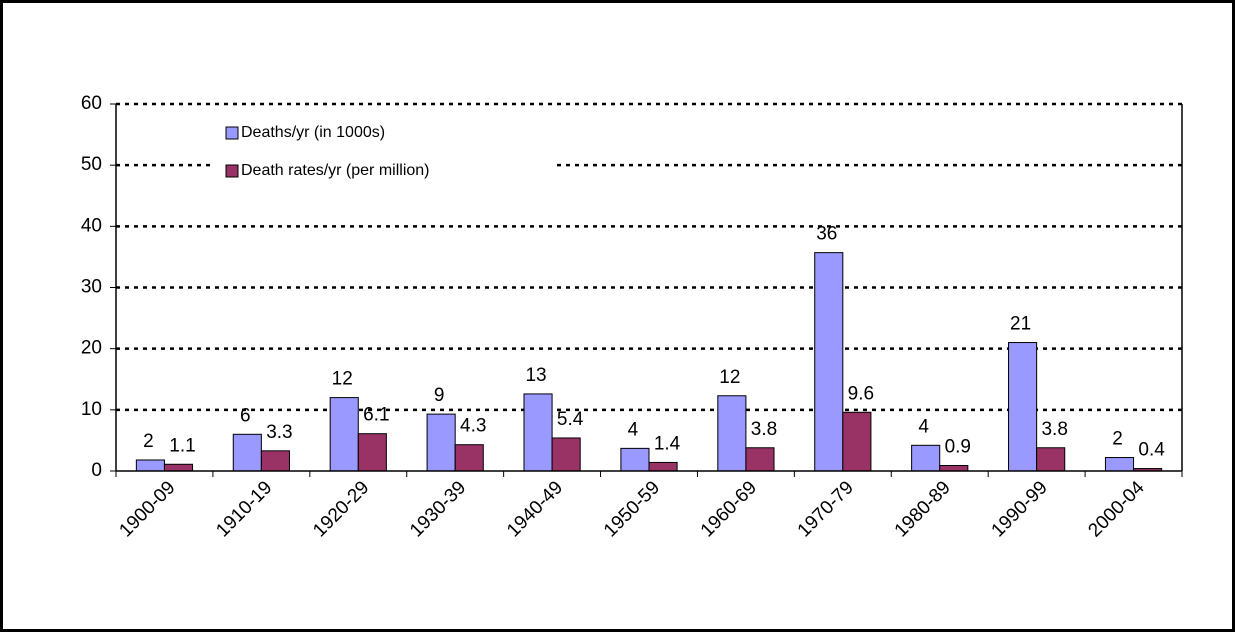 The height and width of the screenshot is (637, 1235). I want to click on y-tick-label: 30, so click(91, 287).